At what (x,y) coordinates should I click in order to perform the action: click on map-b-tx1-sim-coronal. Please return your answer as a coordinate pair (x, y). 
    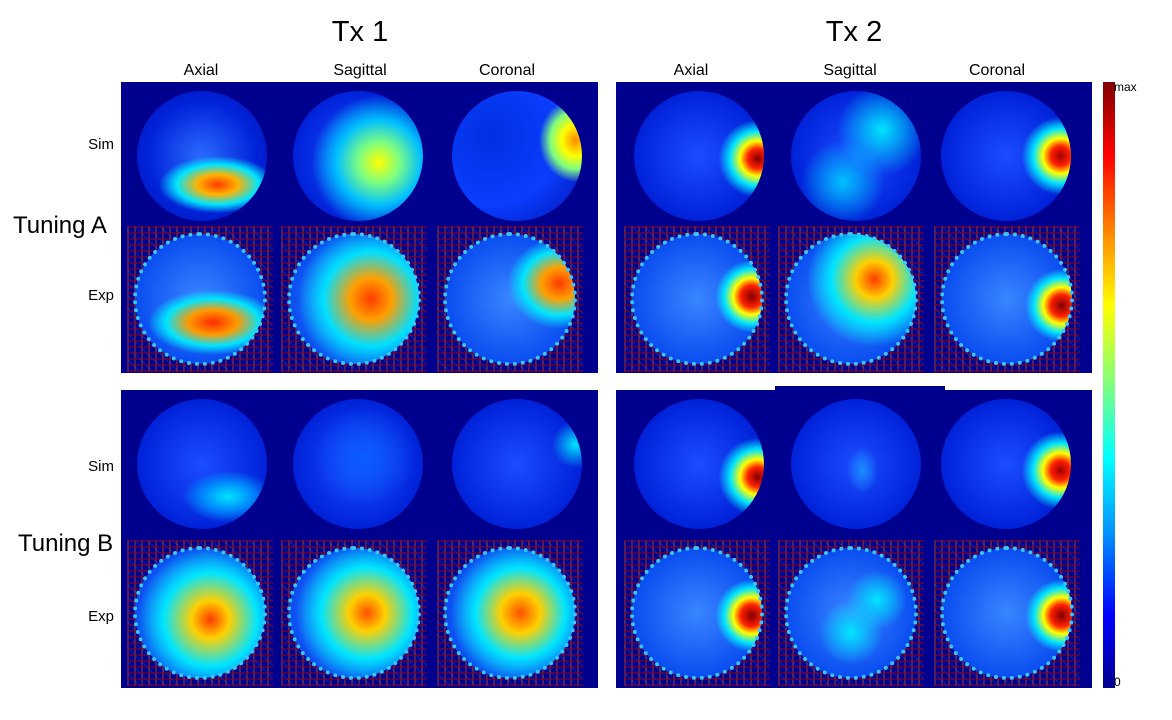
    Looking at the image, I should click on (517, 464).